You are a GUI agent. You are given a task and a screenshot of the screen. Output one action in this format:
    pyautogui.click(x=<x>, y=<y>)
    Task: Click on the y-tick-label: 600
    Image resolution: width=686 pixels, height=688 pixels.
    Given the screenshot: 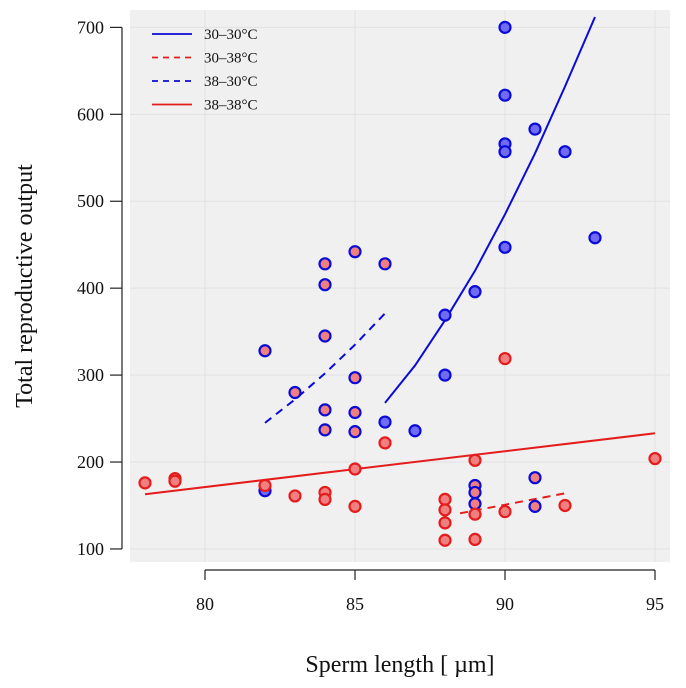 What is the action you would take?
    pyautogui.click(x=90, y=114)
    